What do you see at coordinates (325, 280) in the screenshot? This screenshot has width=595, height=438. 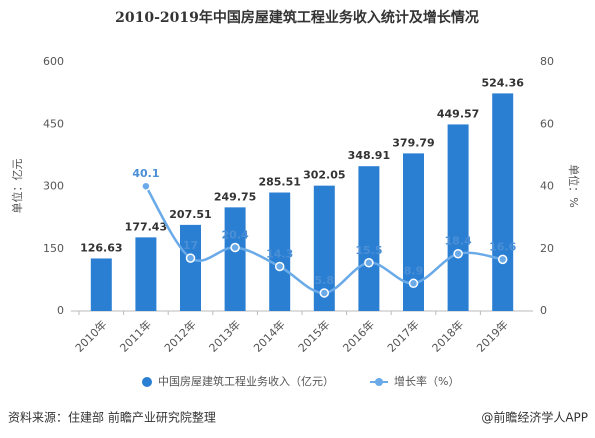 I see `growth-label: 5.8` at bounding box center [325, 280].